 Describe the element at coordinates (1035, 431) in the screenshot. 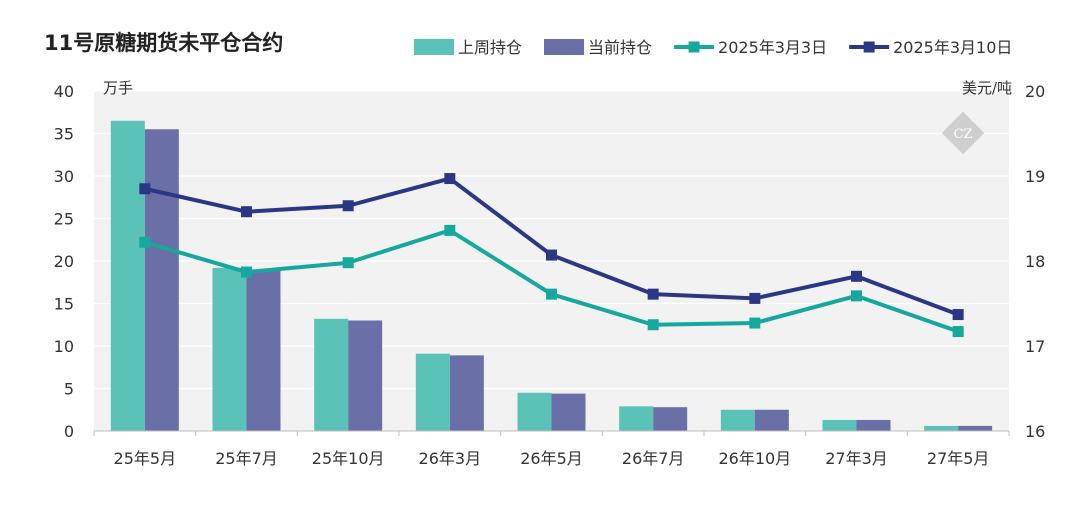

I see `y-right-tick-label: 16` at that location.